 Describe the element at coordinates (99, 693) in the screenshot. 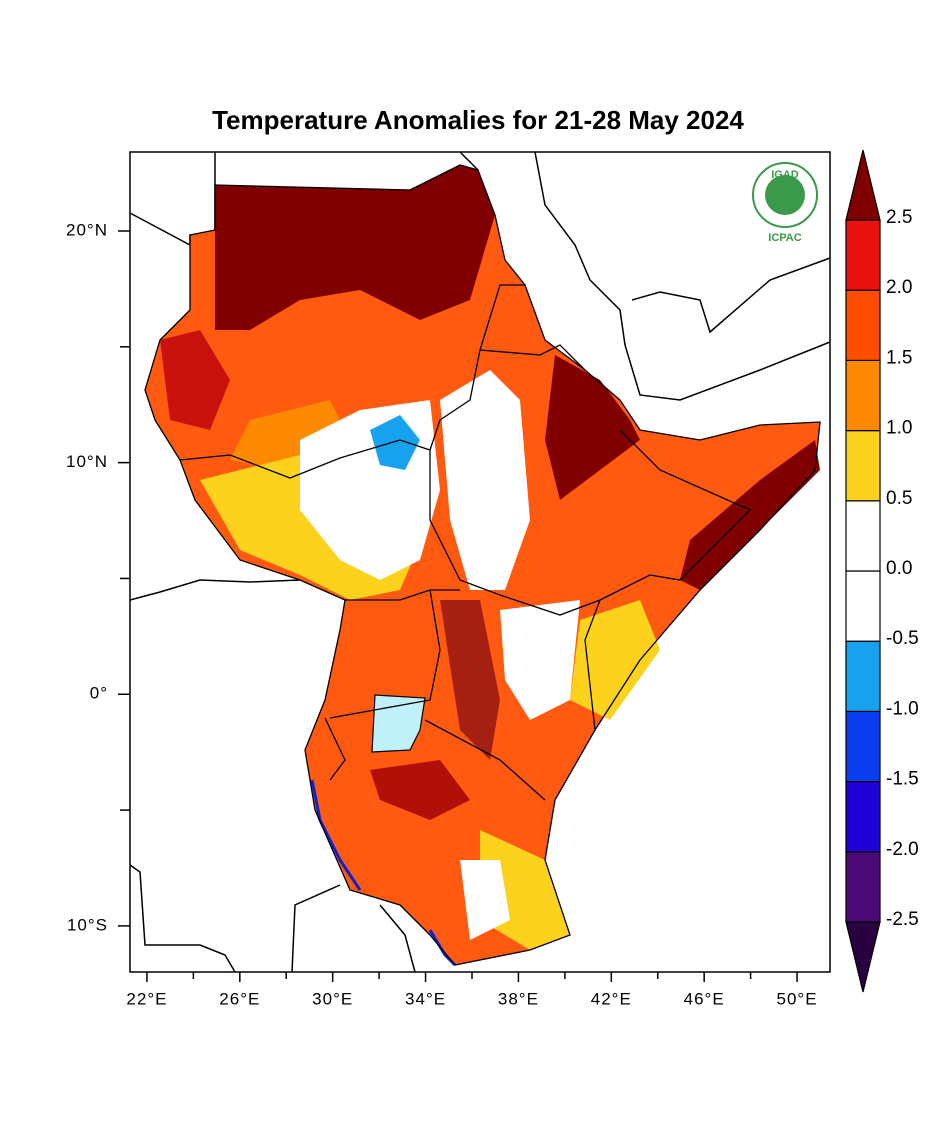

I see `y-tick-label: 0°` at that location.